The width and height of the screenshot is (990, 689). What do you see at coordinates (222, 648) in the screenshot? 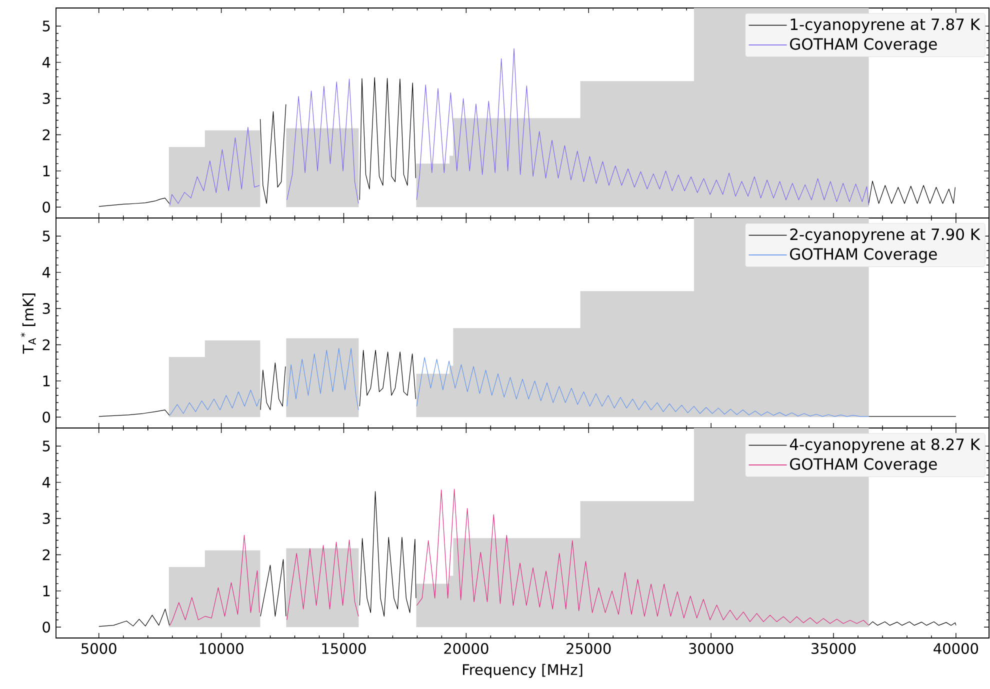
I see `x-tick-label: 10000` at bounding box center [222, 648].